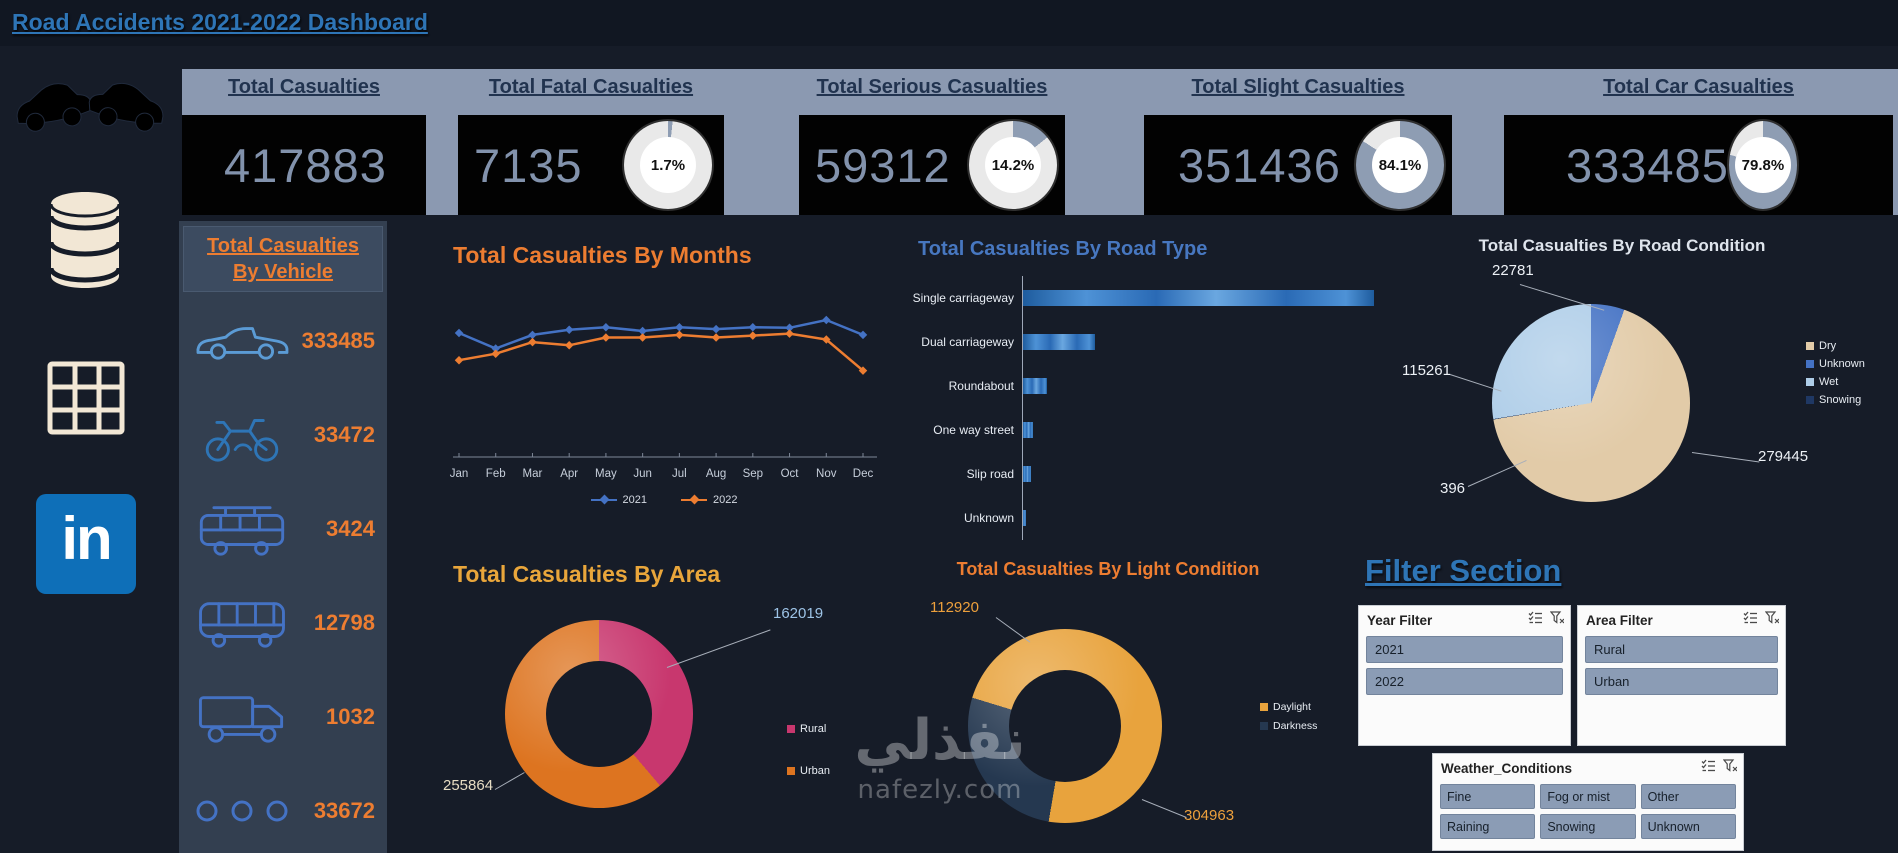 The image size is (1898, 853). What do you see at coordinates (86, 398) in the screenshot?
I see `table-icon` at bounding box center [86, 398].